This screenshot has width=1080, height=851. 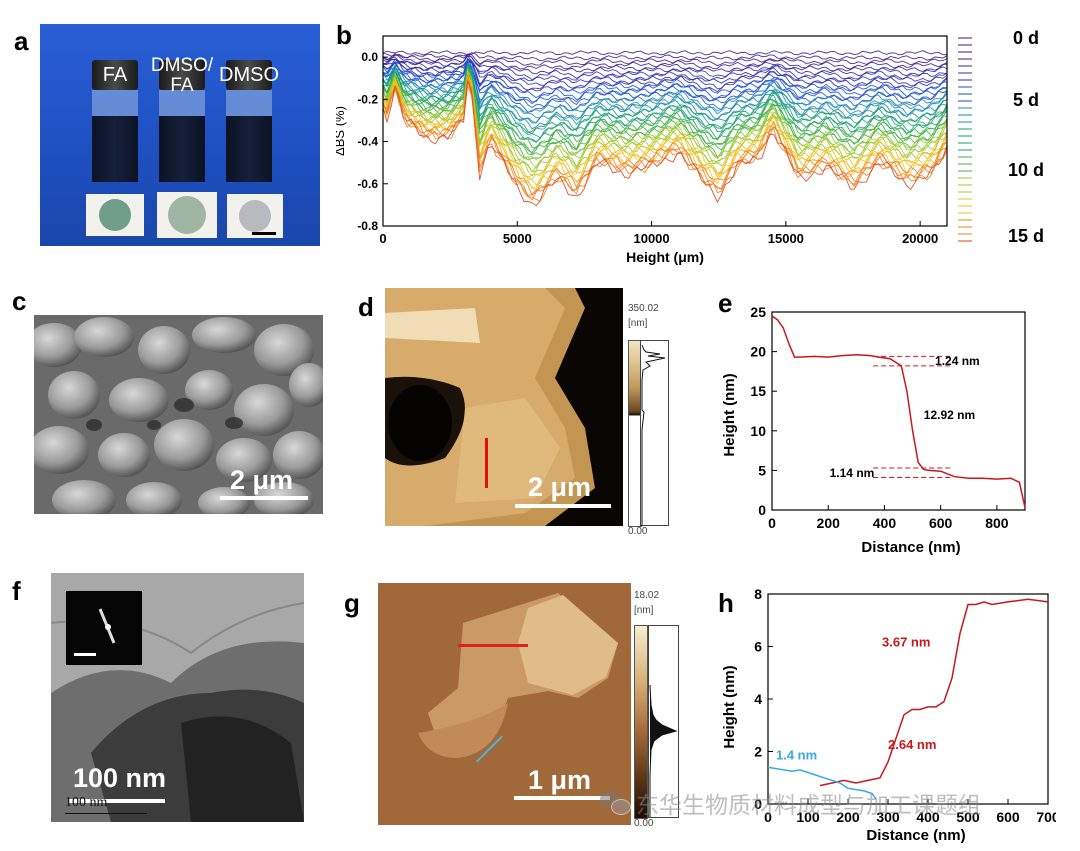 What do you see at coordinates (758, 431) in the screenshot?
I see `chartE-ytick-label: 10` at bounding box center [758, 431].